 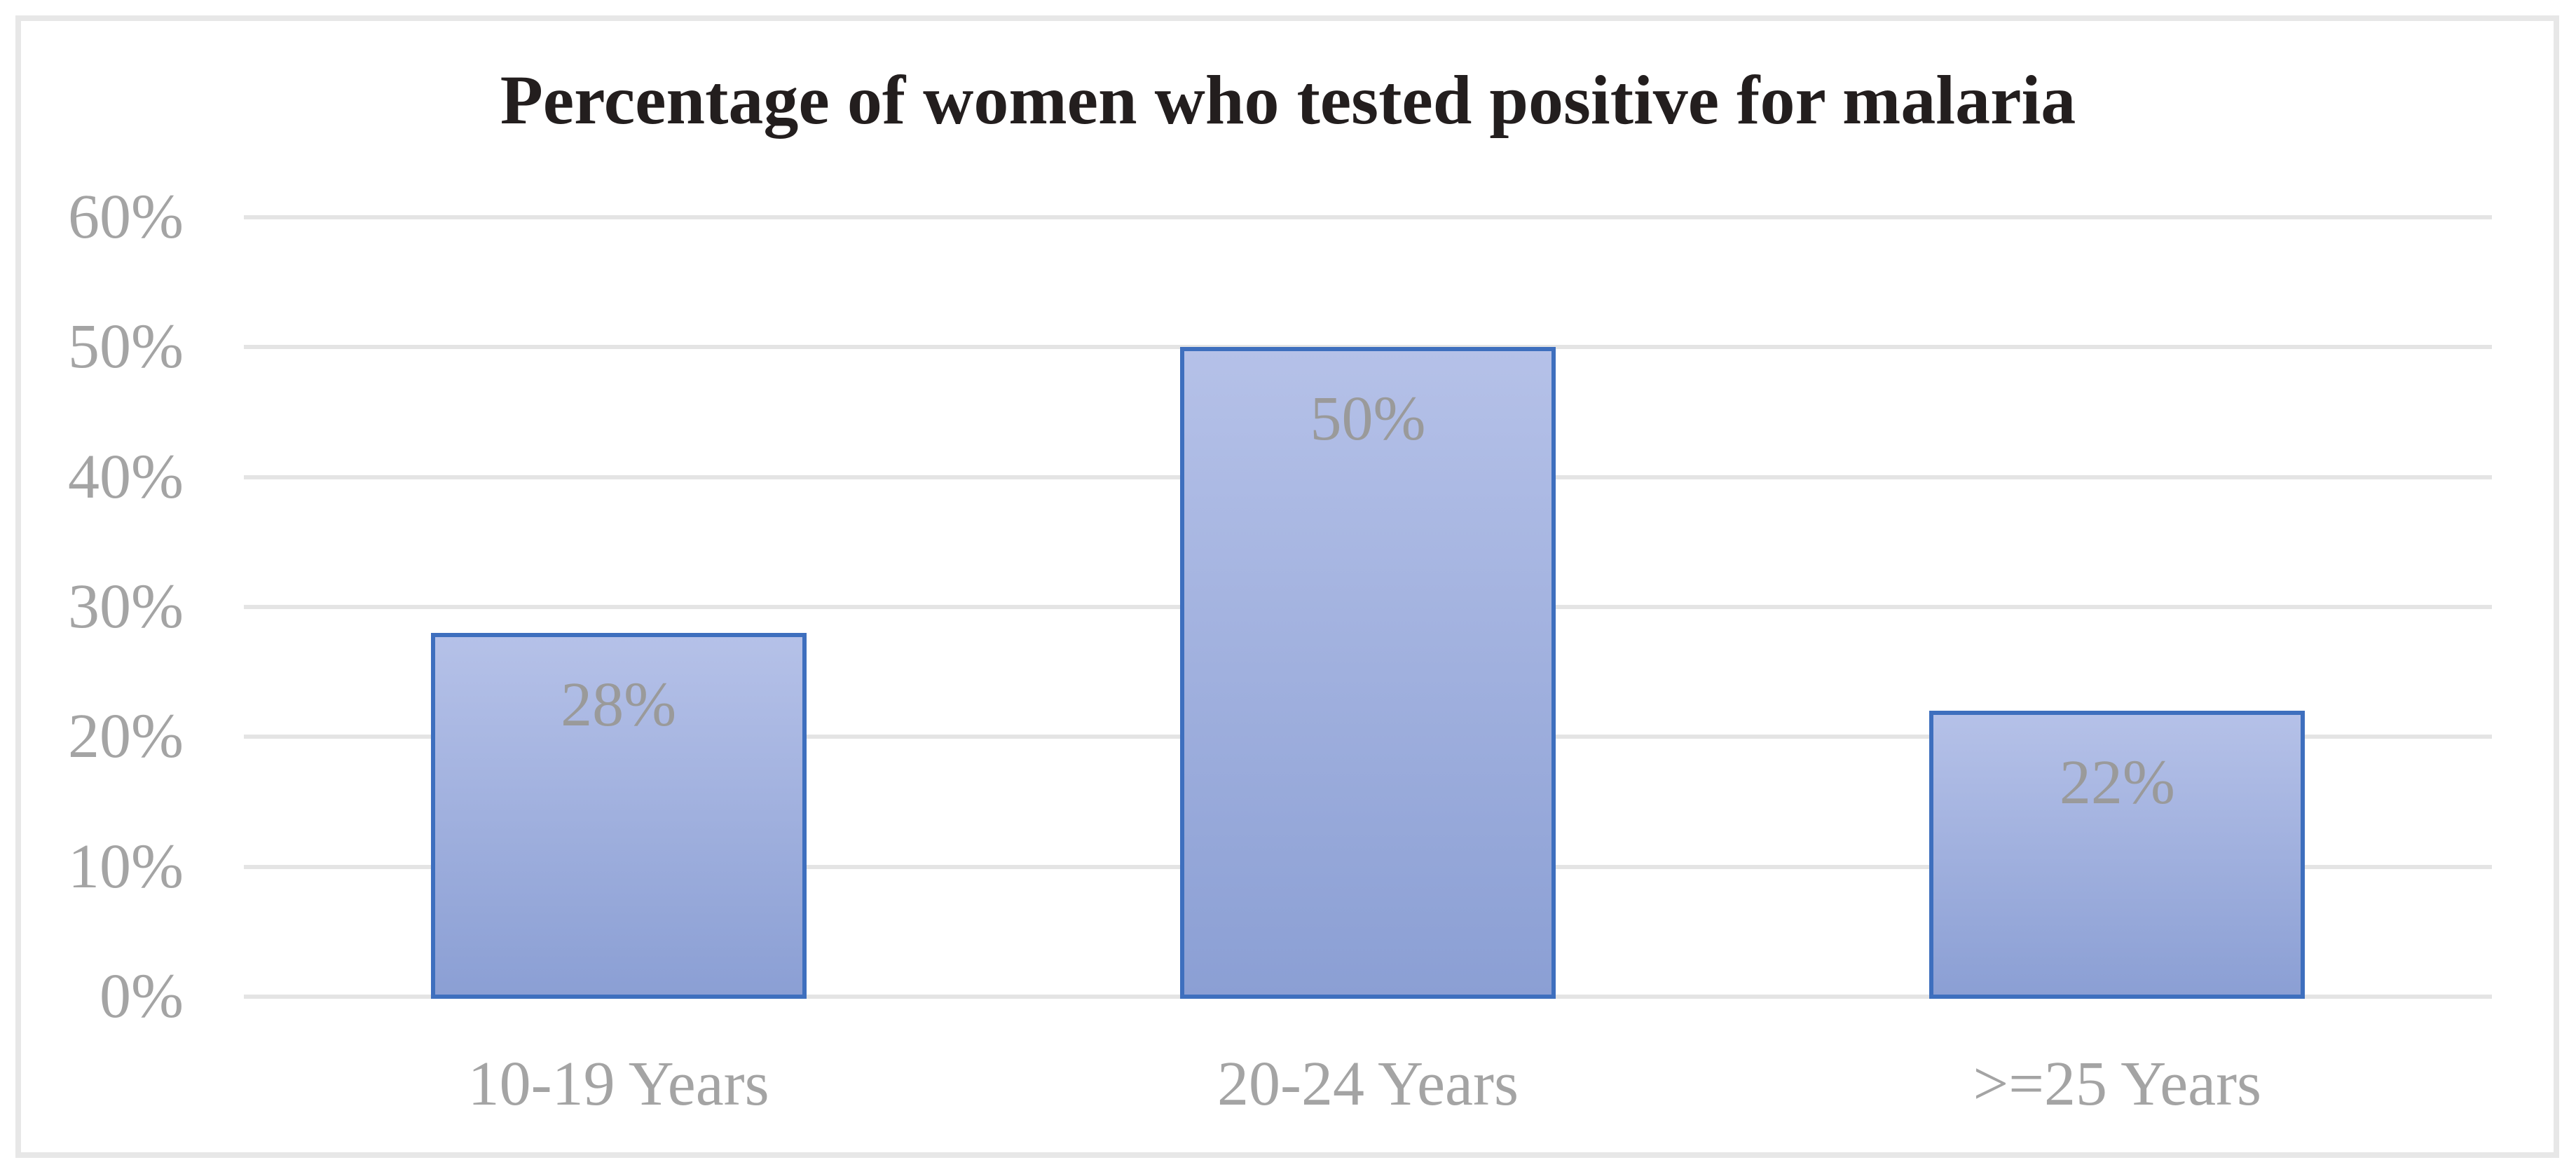 I want to click on bar-value-label: 50%, so click(x=1368, y=419).